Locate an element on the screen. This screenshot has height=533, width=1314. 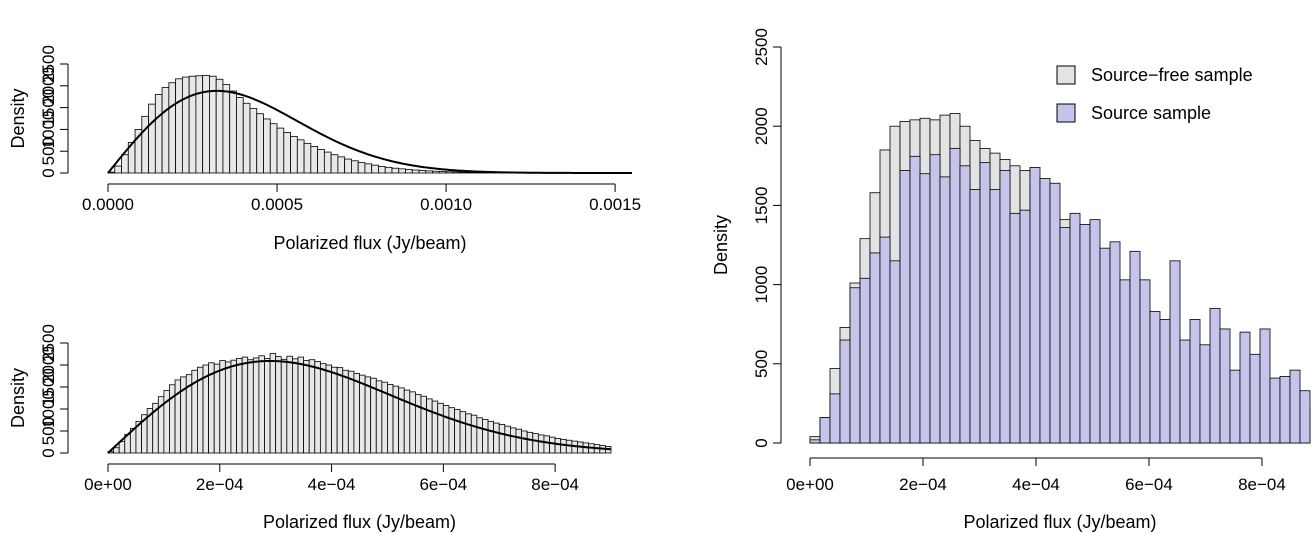
x-tick-label: 0.0015 is located at coordinates (615, 204).